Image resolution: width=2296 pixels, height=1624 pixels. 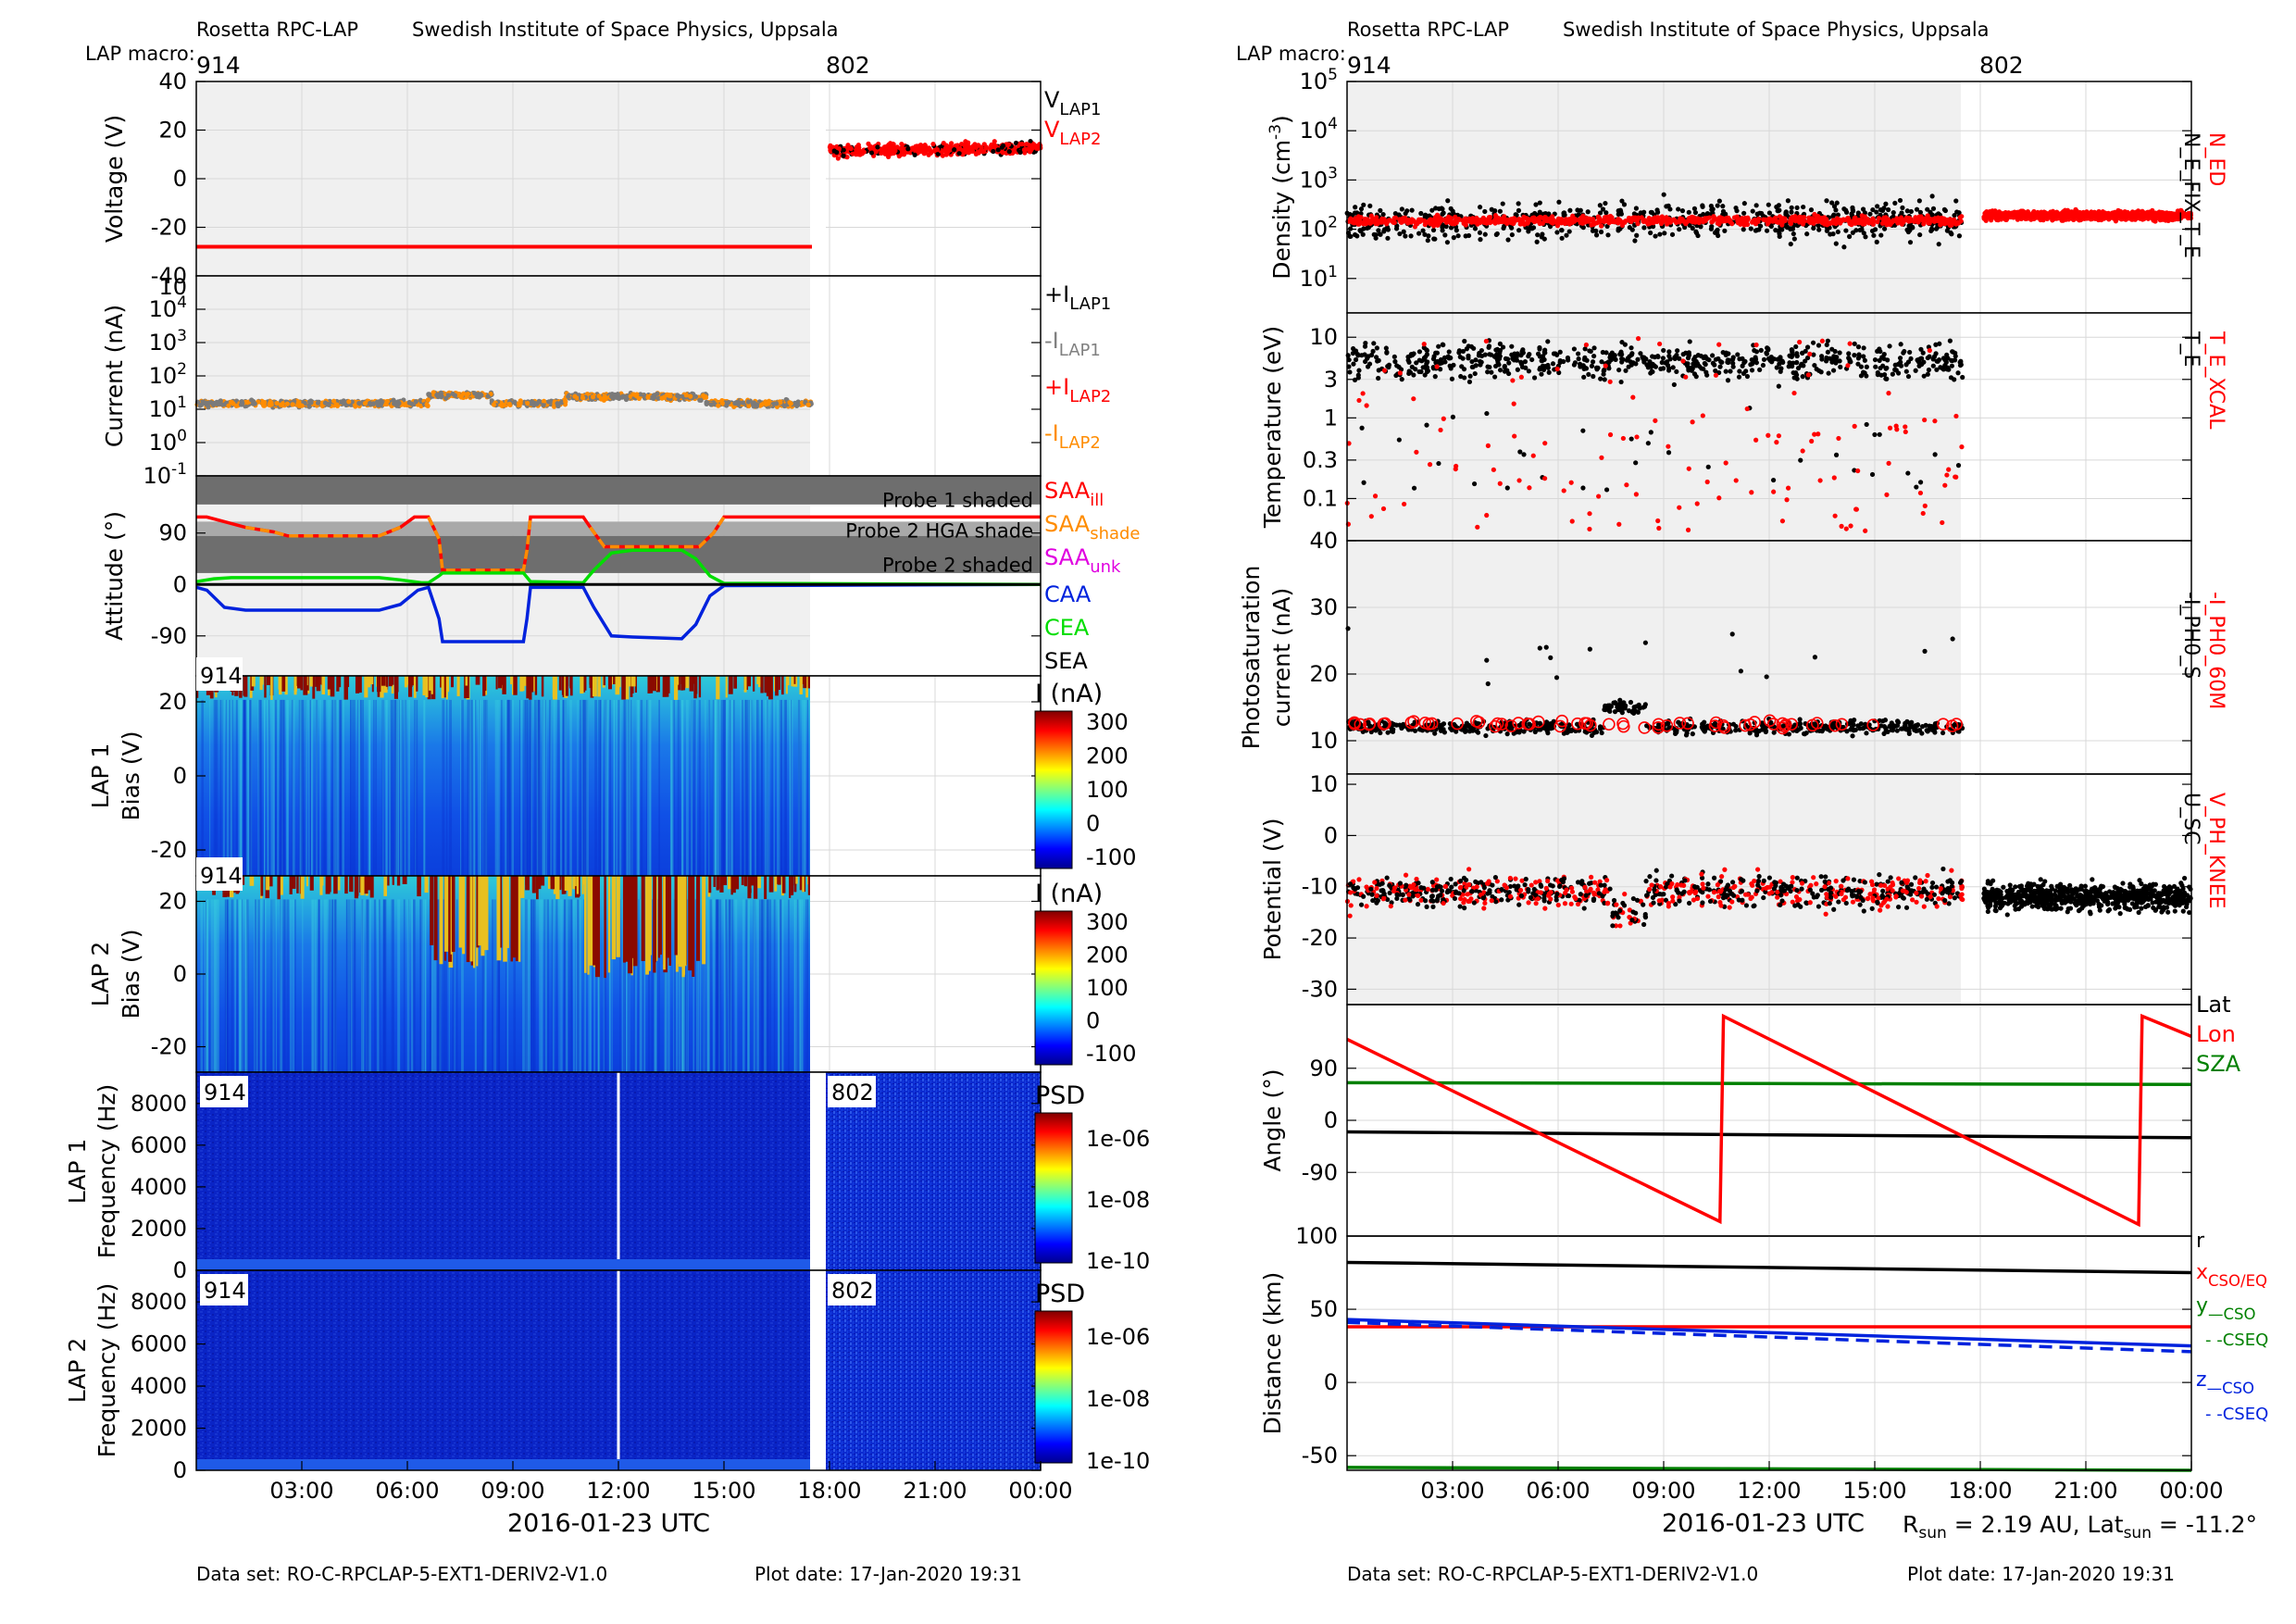 What do you see at coordinates (1118, 1399) in the screenshot?
I see `lap2_psd-colorbar-tick: 1e-08` at bounding box center [1118, 1399].